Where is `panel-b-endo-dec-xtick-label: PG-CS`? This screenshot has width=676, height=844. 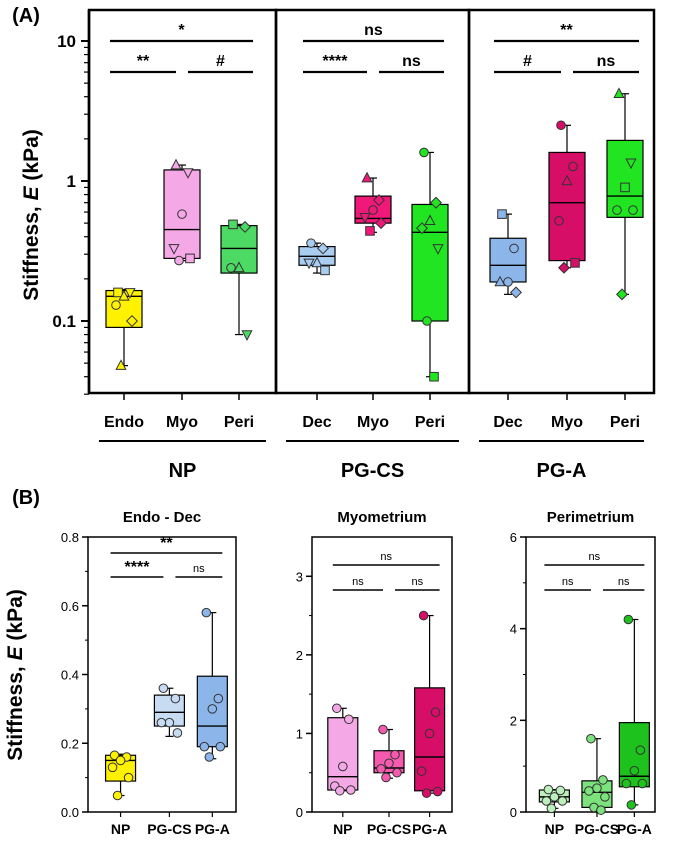 panel-b-endo-dec-xtick-label: PG-CS is located at coordinates (169, 829).